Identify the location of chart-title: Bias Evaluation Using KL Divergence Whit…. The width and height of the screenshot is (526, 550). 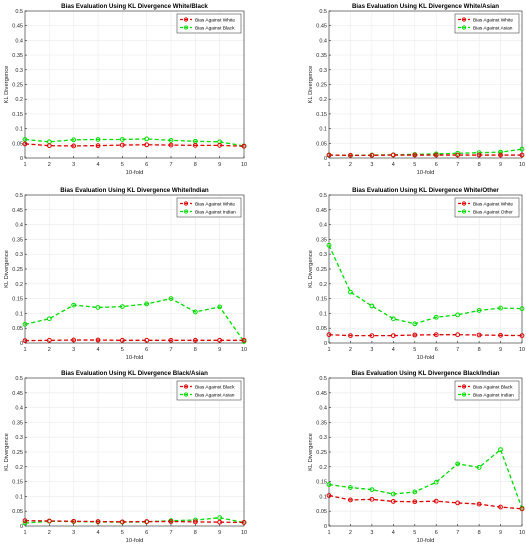
(425, 6).